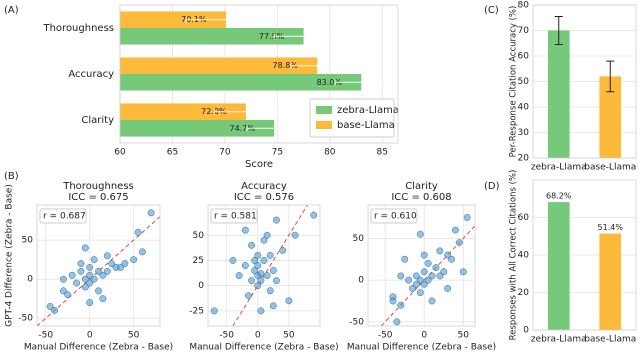  What do you see at coordinates (264, 197) in the screenshot?
I see `chart-subtitle: ICC = 0.576` at bounding box center [264, 197].